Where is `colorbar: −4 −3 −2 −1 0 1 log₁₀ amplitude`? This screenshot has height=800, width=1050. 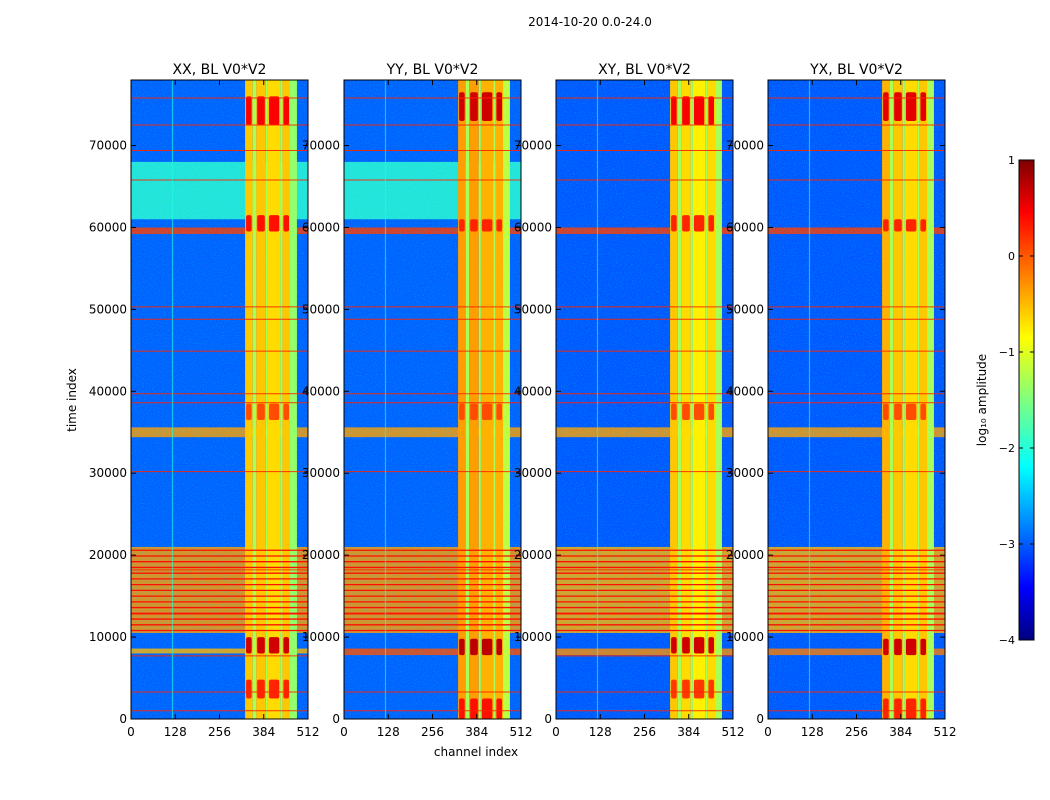 colorbar: −4 −3 −2 −1 0 1 log₁₀ amplitude is located at coordinates (1005, 400).